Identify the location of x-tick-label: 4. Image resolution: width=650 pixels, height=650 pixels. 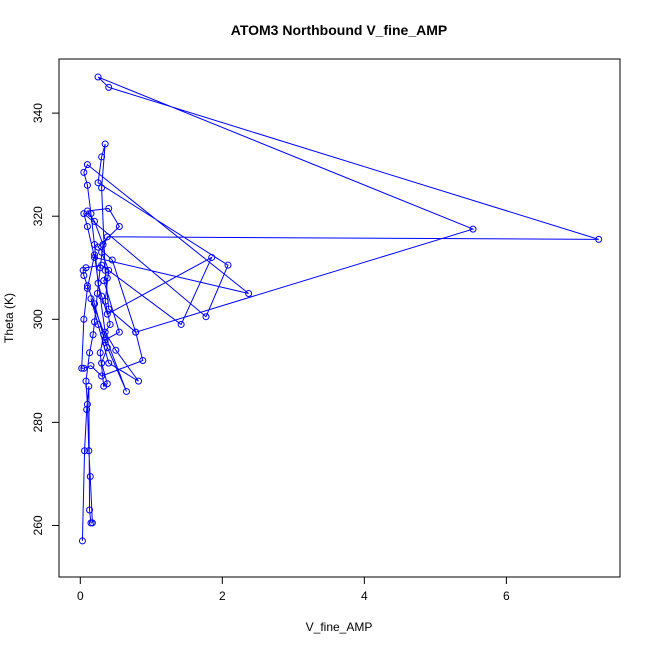
(364, 596).